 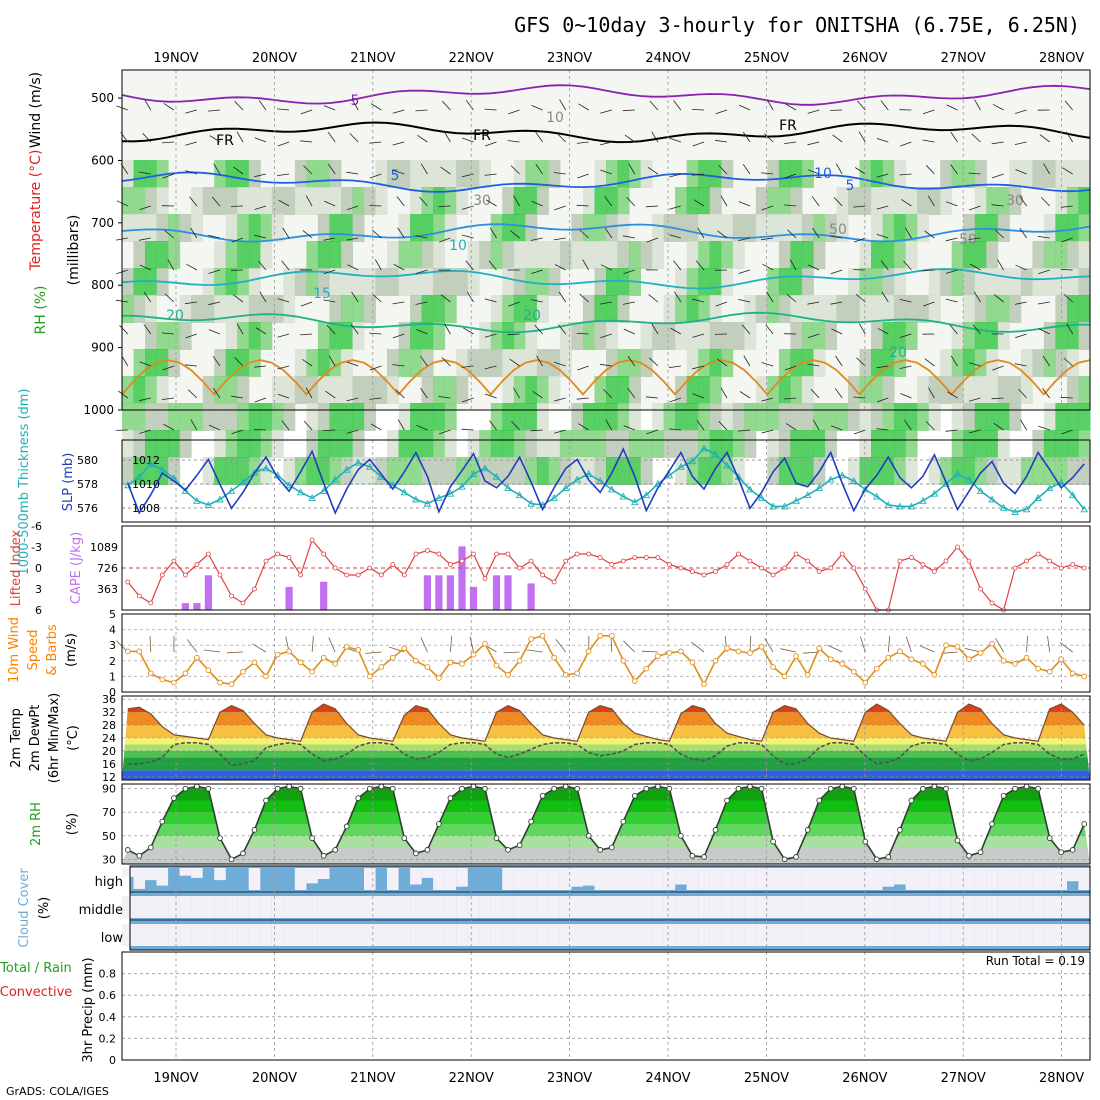 I want to click on ylabel-rh2m: 2m RH, so click(x=36, y=824).